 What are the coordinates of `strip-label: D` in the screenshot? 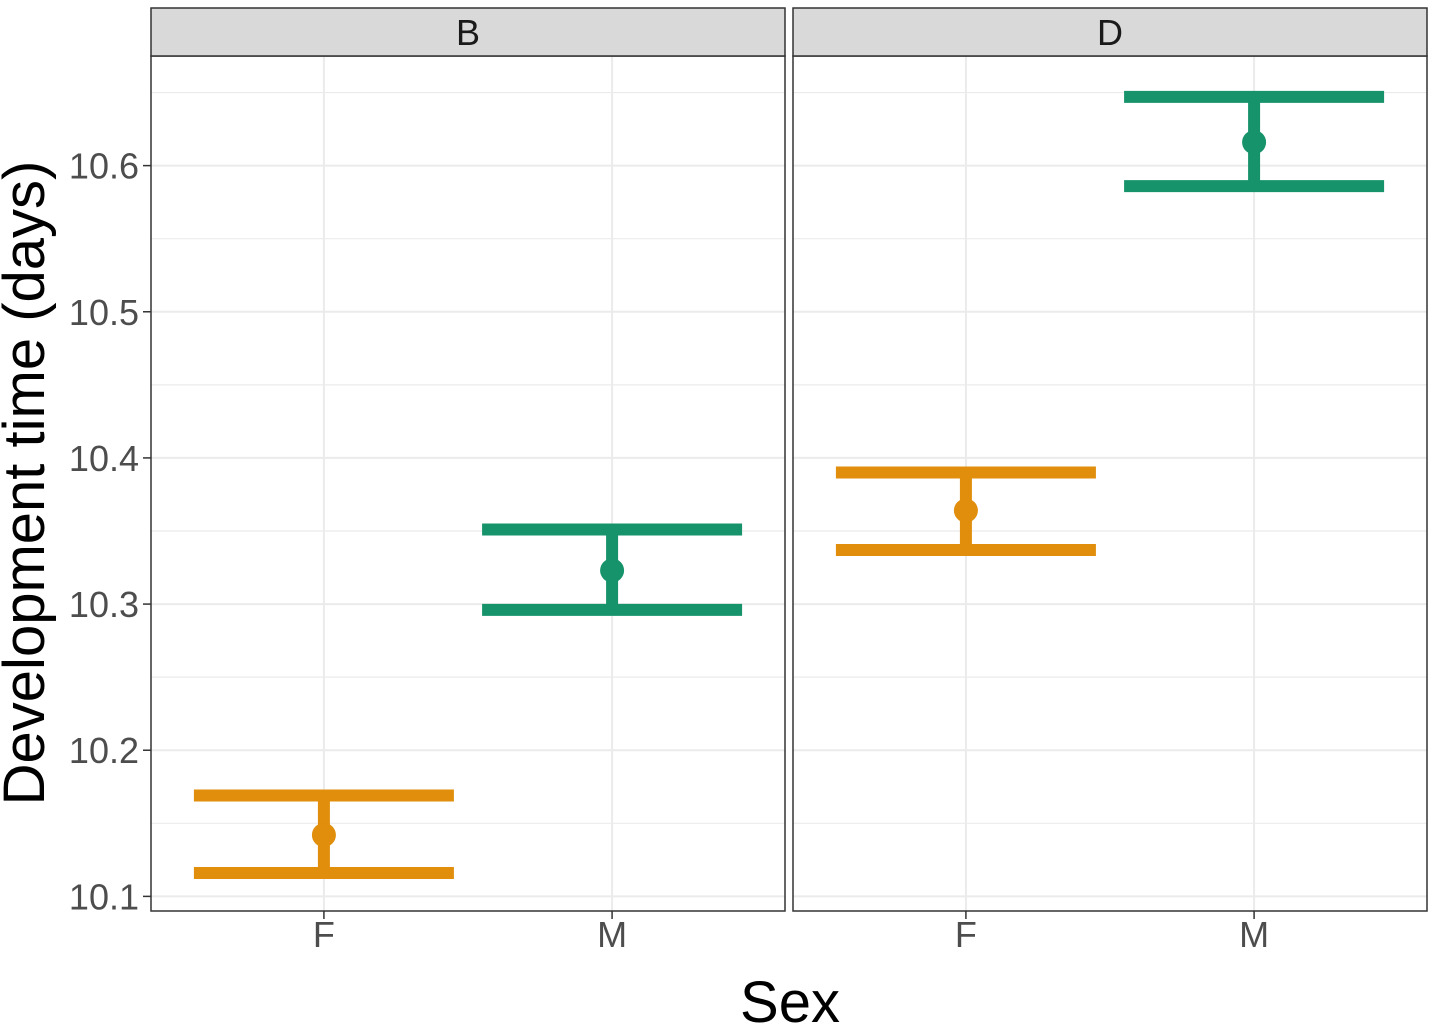 It's located at (1110, 32).